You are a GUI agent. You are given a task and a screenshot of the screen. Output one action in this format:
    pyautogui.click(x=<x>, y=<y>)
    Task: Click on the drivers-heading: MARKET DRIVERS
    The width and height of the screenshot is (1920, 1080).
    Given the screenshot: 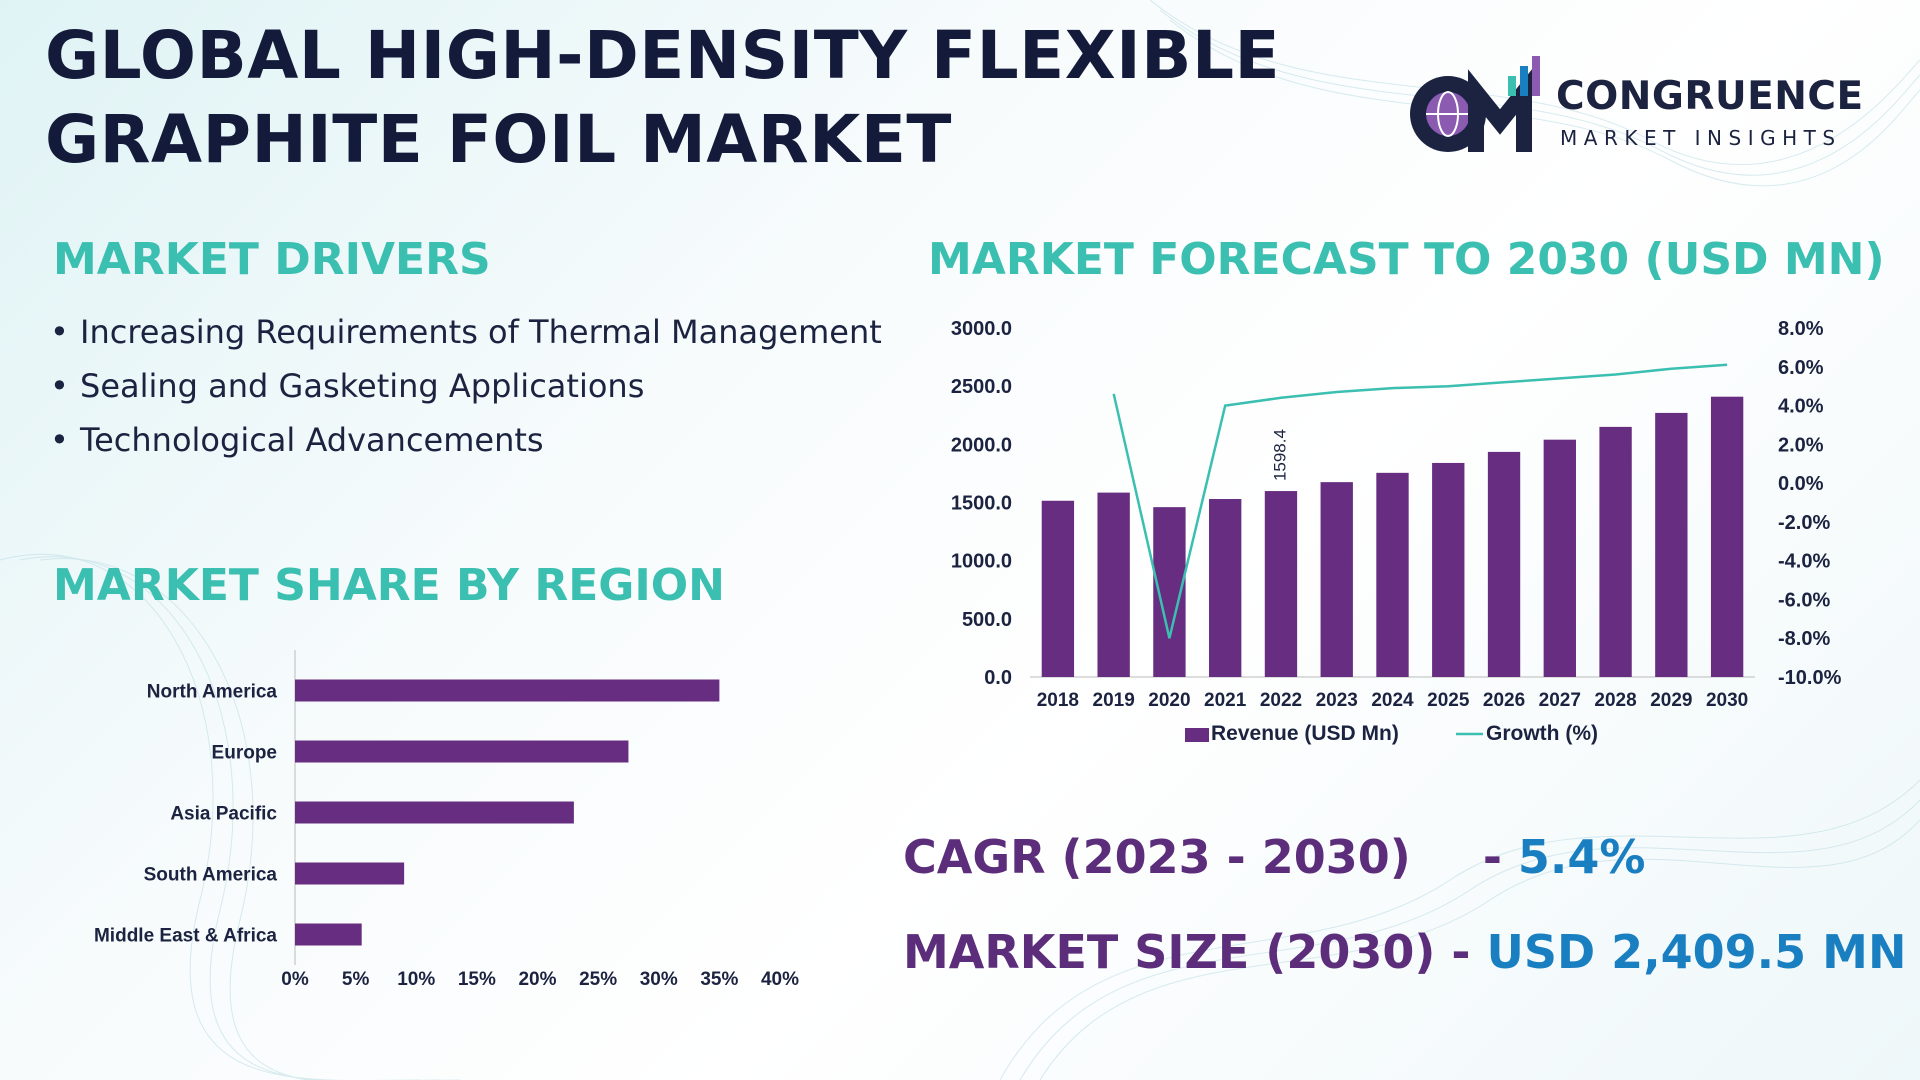 What is the action you would take?
    pyautogui.click(x=272, y=259)
    